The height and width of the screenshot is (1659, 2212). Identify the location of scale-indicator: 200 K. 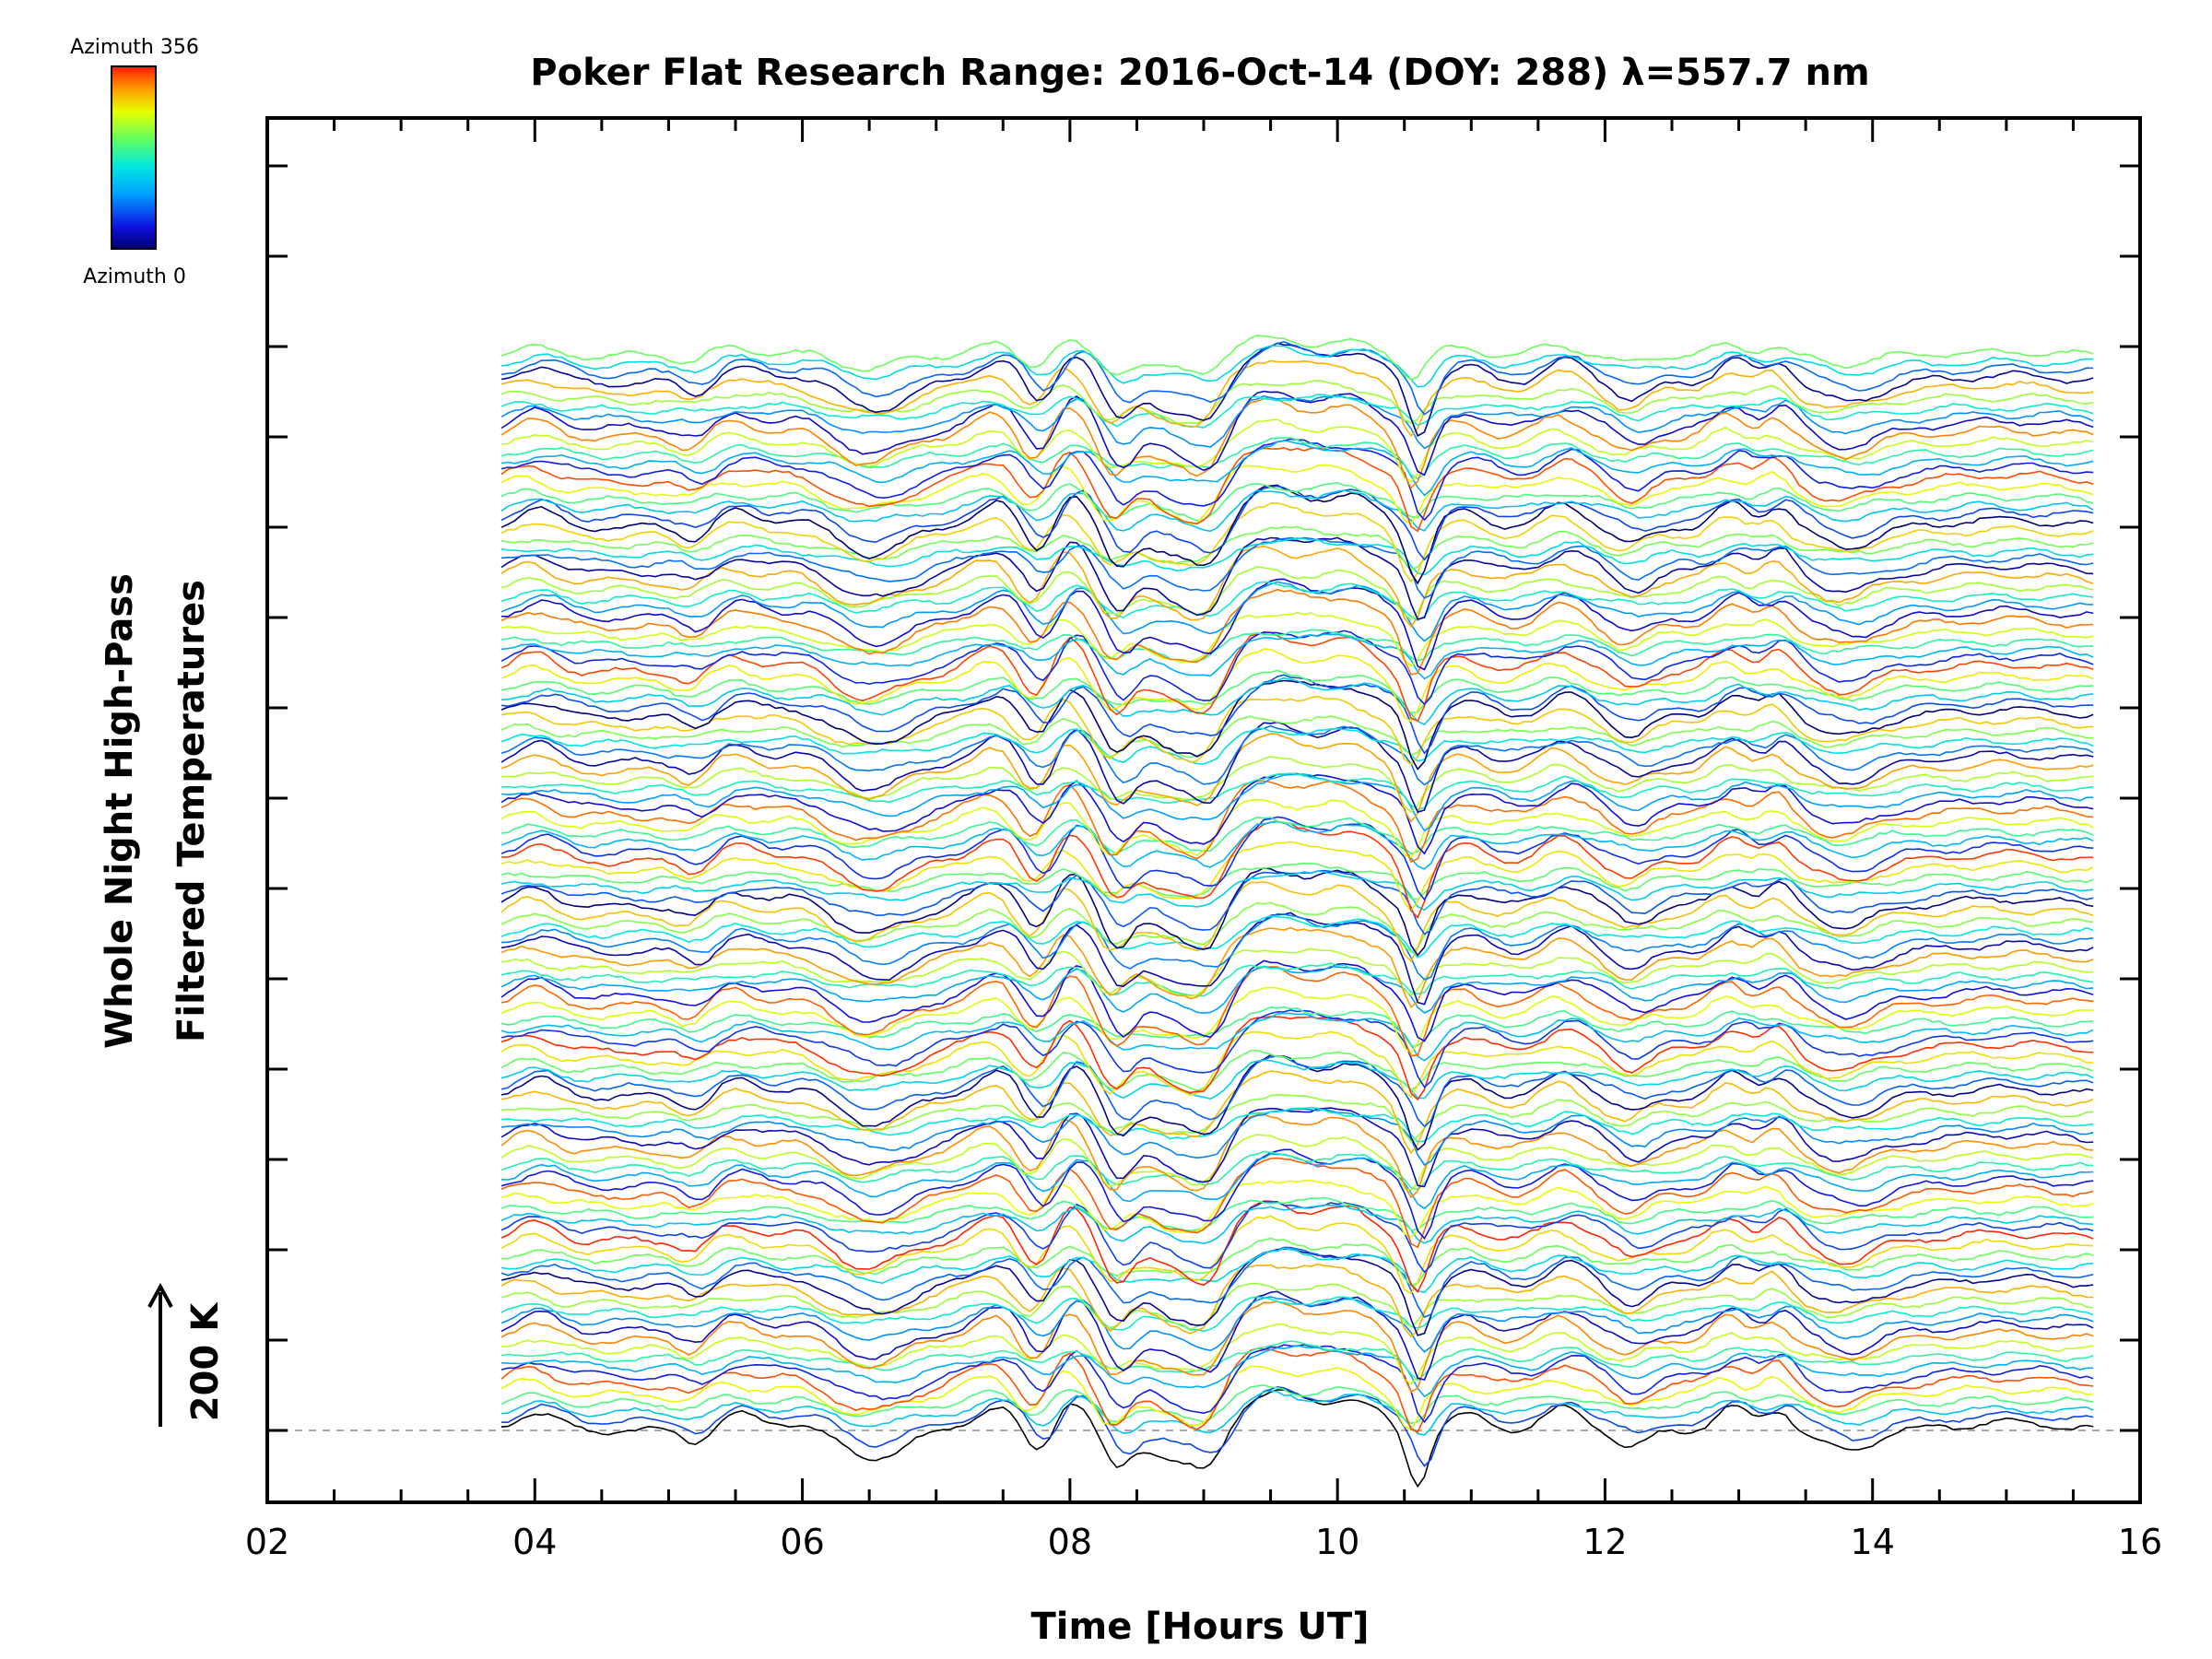
(187, 1354).